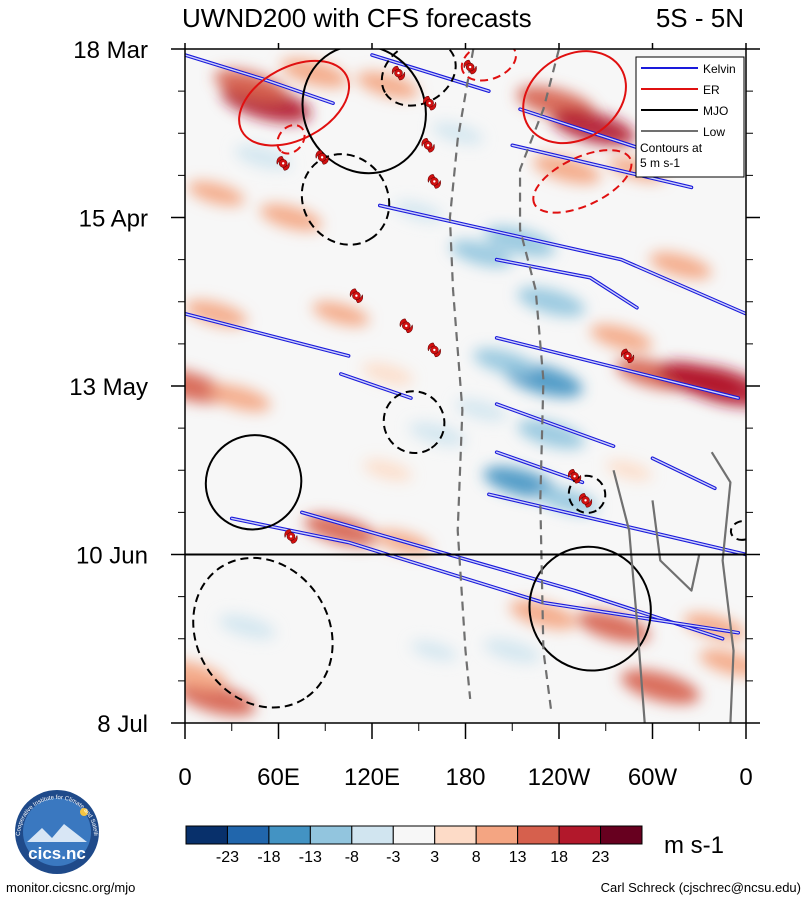  What do you see at coordinates (71, 887) in the screenshot?
I see `footer-url: monitor.cicsnc.org/mjo` at bounding box center [71, 887].